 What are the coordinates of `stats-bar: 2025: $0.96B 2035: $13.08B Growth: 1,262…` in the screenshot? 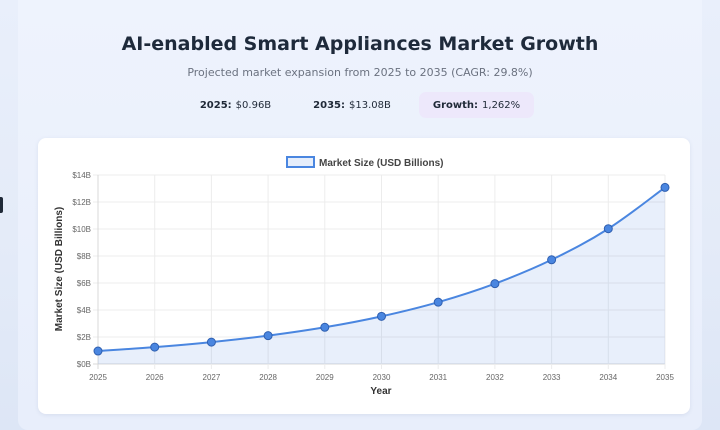 It's located at (360, 105).